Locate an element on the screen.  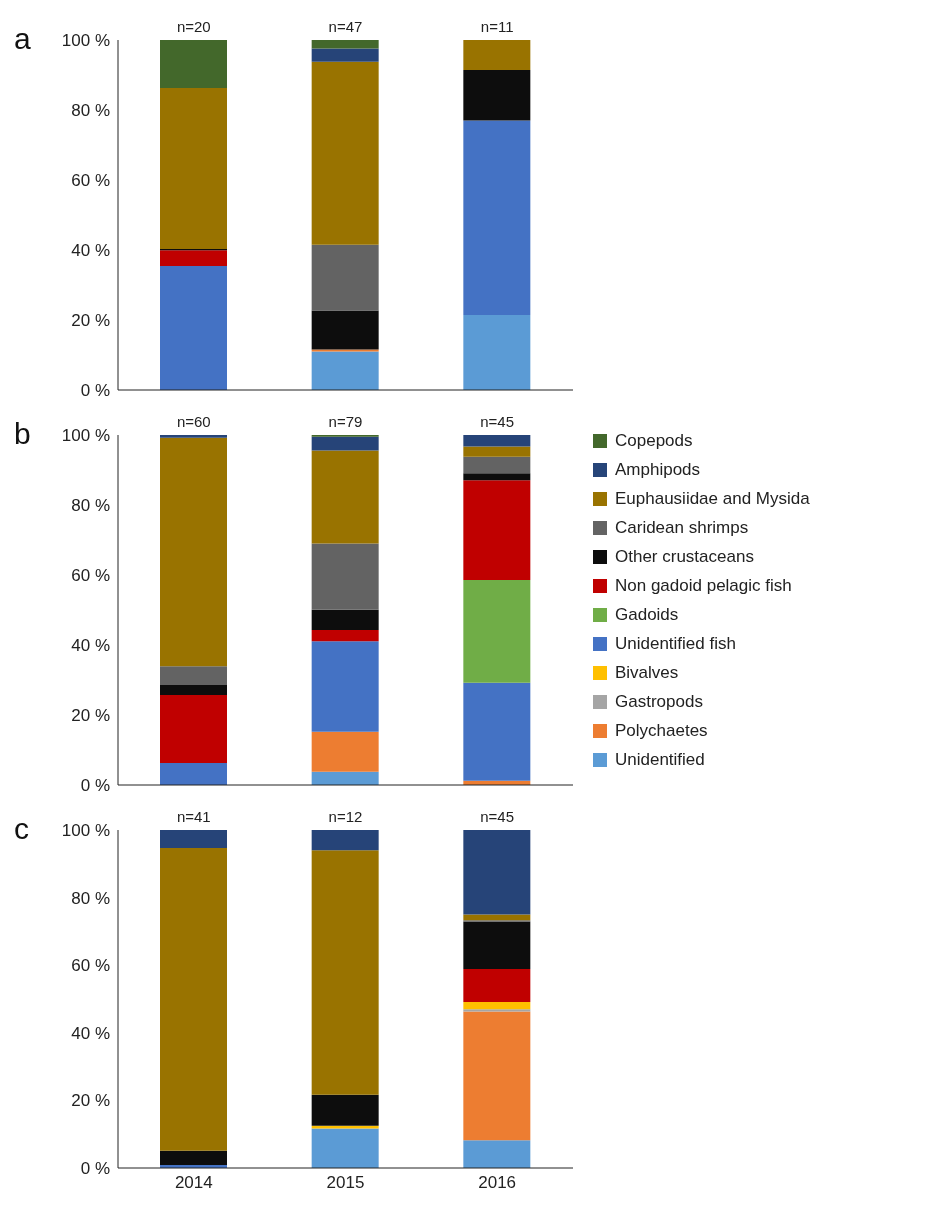
legend-label: Other crustaceans is located at coordinates (684, 557).